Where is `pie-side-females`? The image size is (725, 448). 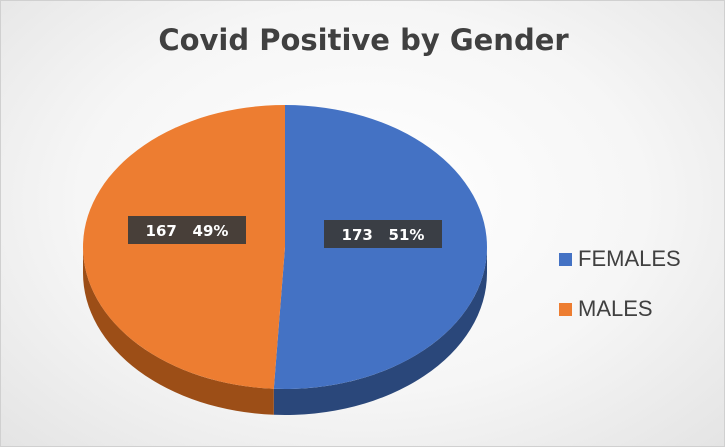
pie-side-females is located at coordinates (380, 331).